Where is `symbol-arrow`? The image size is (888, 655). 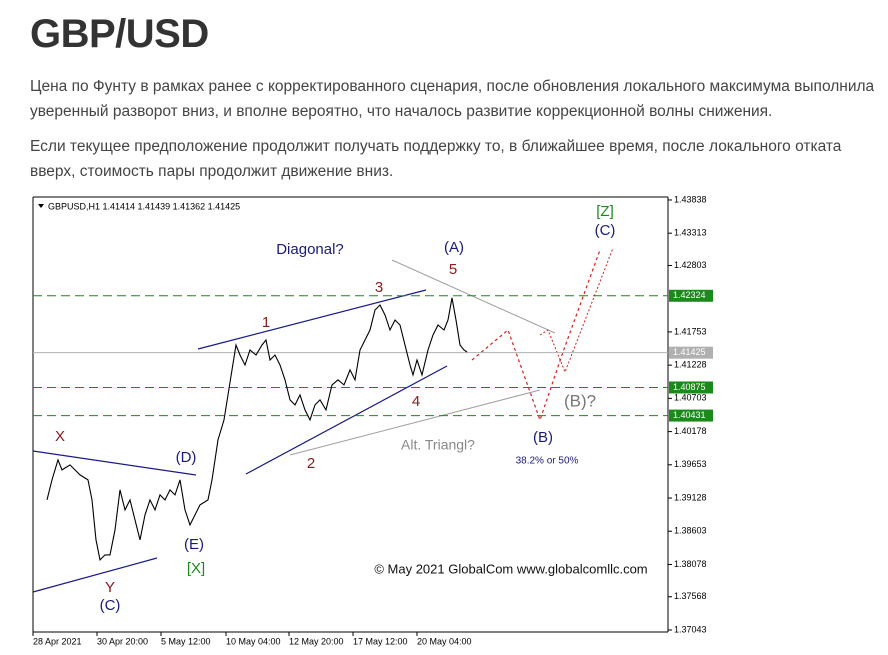 symbol-arrow is located at coordinates (41, 206).